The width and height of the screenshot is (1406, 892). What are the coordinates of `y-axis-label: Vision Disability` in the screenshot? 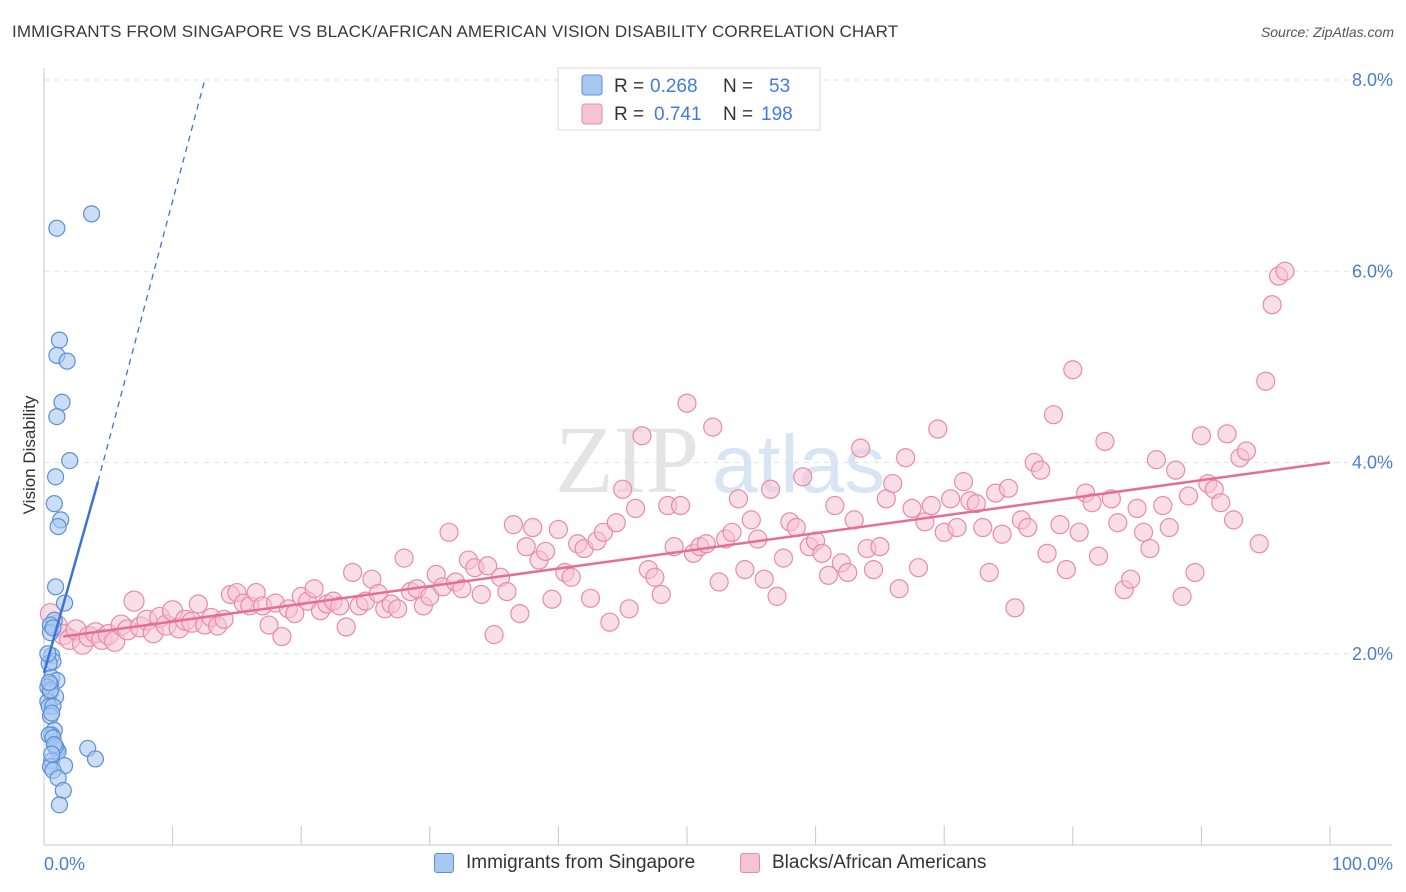 It's located at (29, 454).